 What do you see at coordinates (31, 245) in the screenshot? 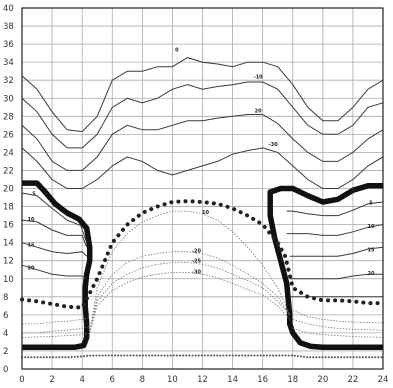
I see `curve-label-6: 15` at bounding box center [31, 245].